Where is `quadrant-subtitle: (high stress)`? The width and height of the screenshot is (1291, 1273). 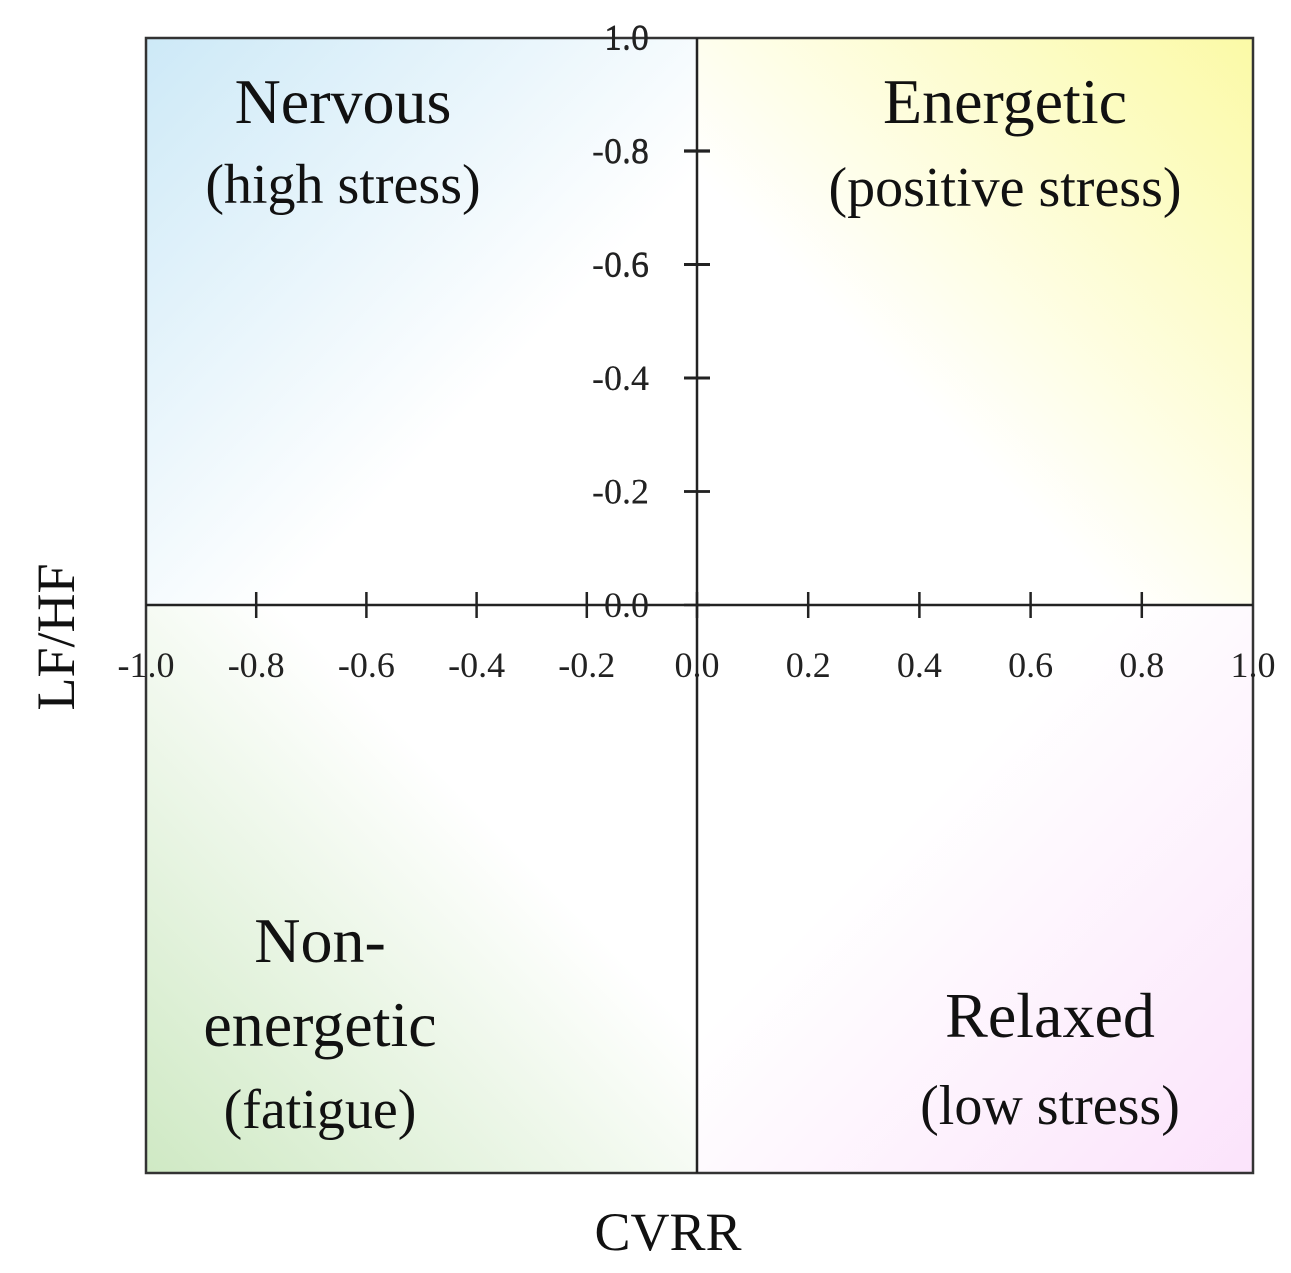
quadrant-subtitle: (high stress) is located at coordinates (342, 185).